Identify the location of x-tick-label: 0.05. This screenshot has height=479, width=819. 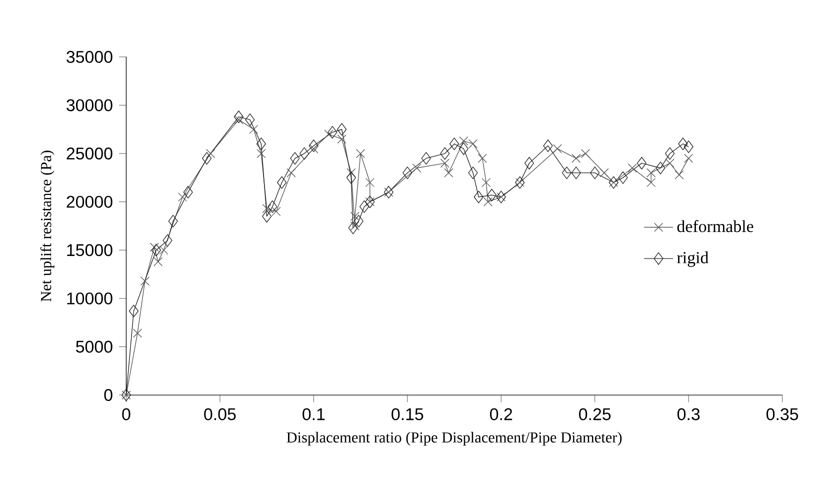
(220, 414).